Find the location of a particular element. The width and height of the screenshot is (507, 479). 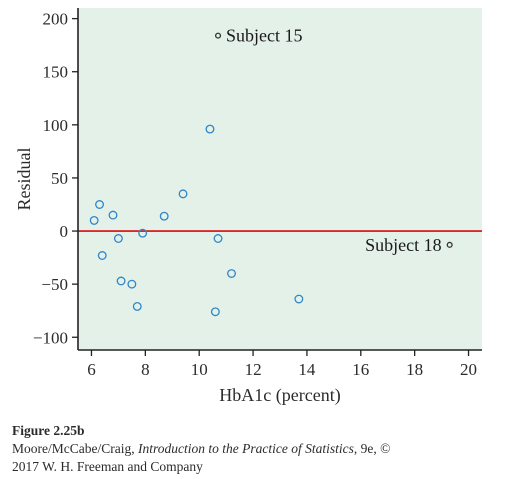

y-tick-label: −100 is located at coordinates (50, 337).